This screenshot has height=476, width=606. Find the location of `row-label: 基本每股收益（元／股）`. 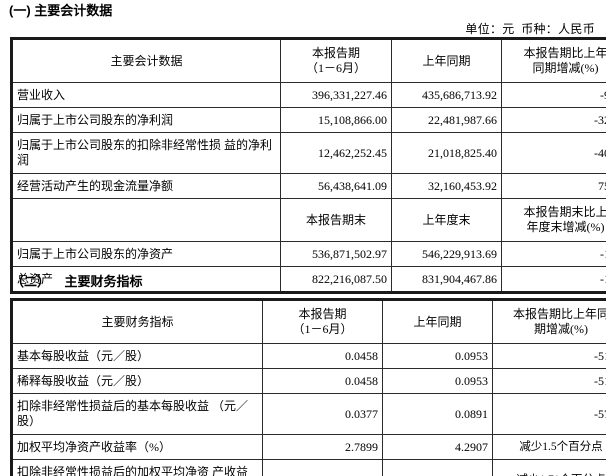

row-label: 基本每股收益（元／股） is located at coordinates (137, 356).